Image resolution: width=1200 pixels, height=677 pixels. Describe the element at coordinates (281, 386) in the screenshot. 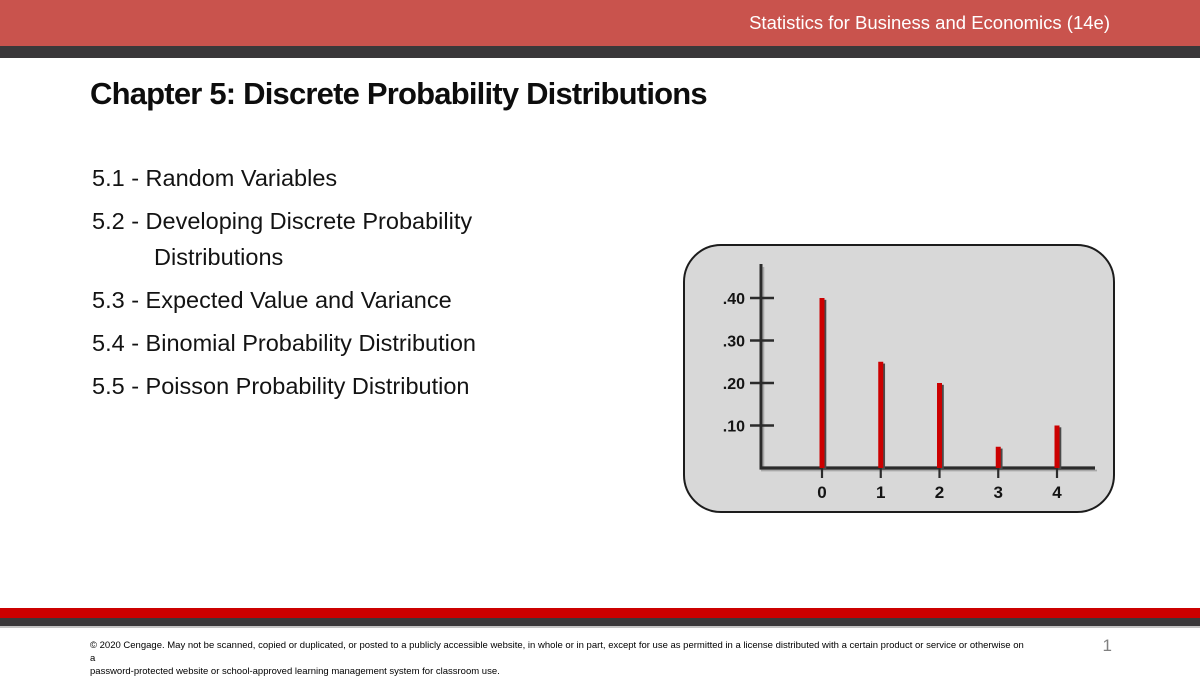

I see `section-item-5-5: 5.5 - Poisson Probability Distribution` at that location.